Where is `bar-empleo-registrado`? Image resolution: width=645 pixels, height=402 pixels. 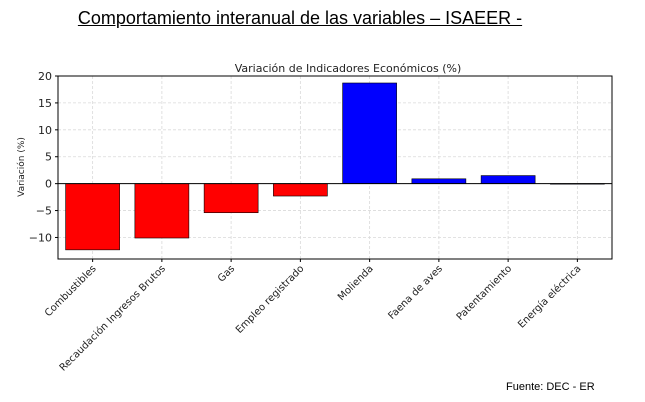 bar-empleo-registrado is located at coordinates (300, 190).